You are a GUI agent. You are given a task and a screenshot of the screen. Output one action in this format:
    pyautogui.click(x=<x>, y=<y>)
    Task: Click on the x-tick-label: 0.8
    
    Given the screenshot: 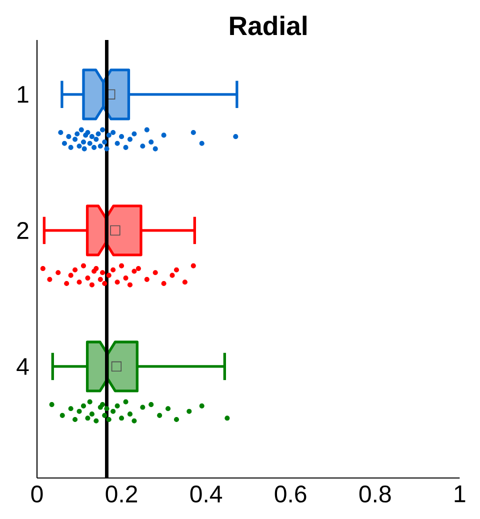 What is the action you would take?
    pyautogui.click(x=375, y=494)
    